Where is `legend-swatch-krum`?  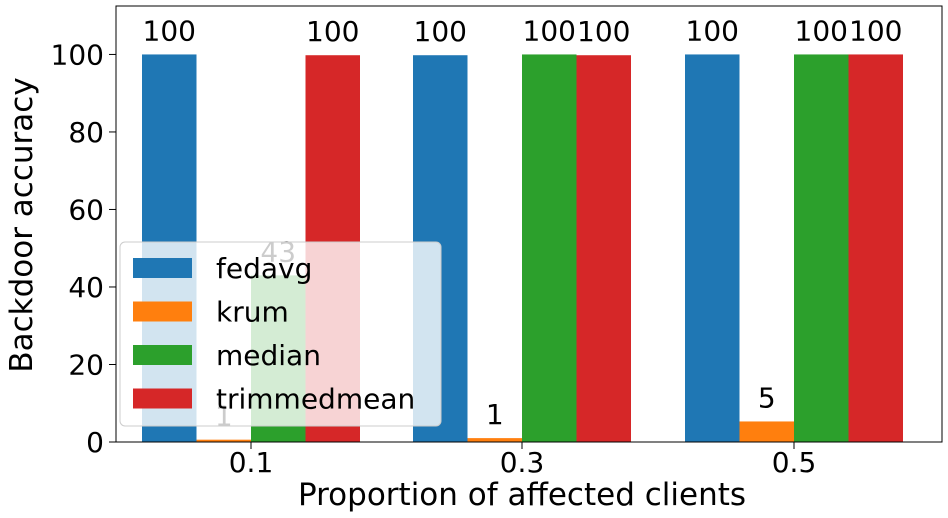 legend-swatch-krum is located at coordinates (162, 311).